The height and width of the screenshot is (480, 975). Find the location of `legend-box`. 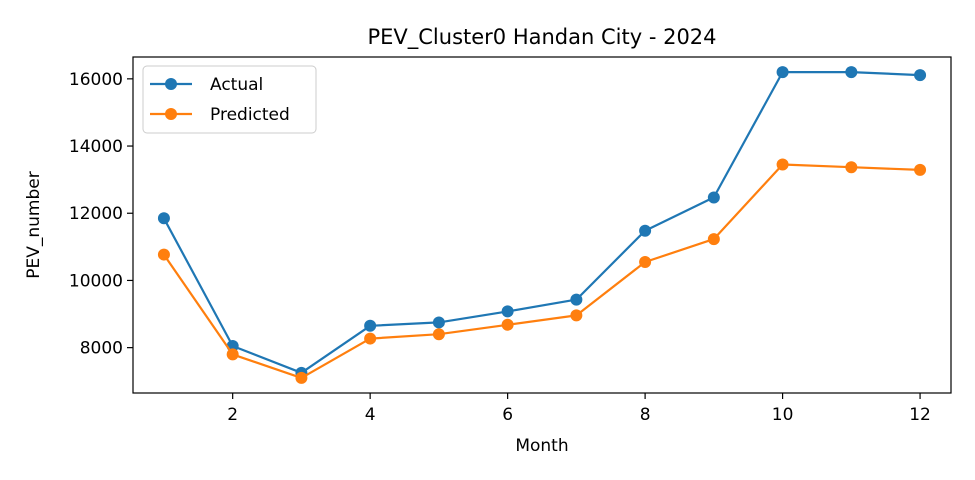

legend-box is located at coordinates (229, 99).